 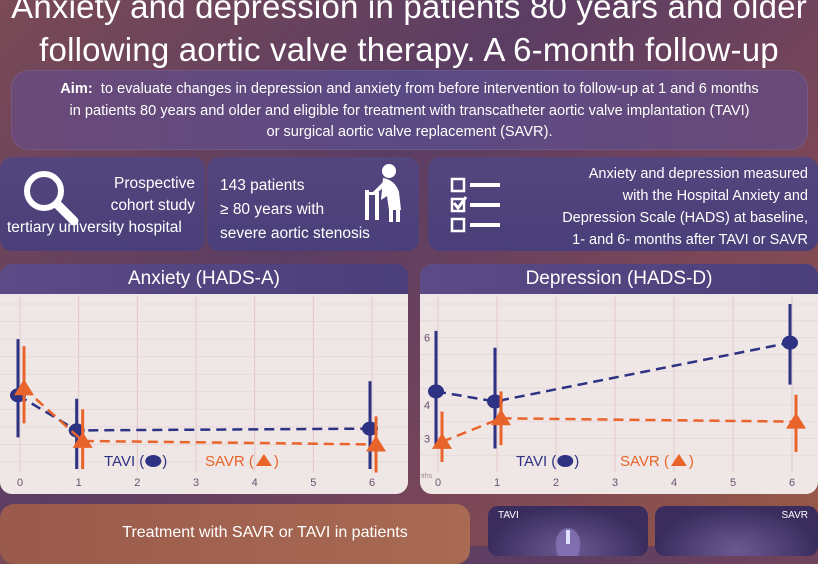 I want to click on y-tick-label: 4, so click(x=427, y=406).